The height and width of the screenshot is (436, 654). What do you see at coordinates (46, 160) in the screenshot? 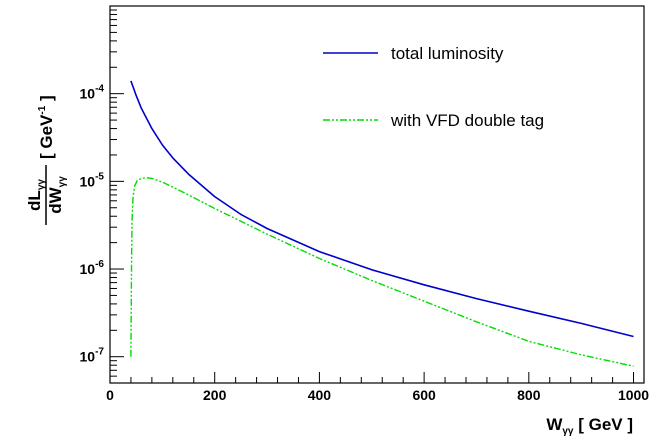
I see `y-axis-title: dLγγ dWγγ [ GeV-1 ]` at bounding box center [46, 160].